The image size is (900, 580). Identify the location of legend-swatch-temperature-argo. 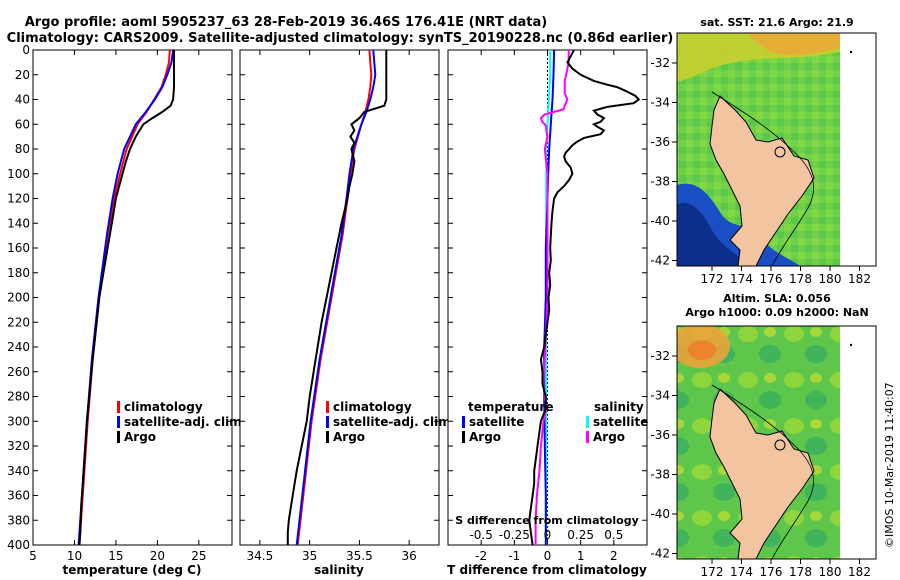
(463, 437).